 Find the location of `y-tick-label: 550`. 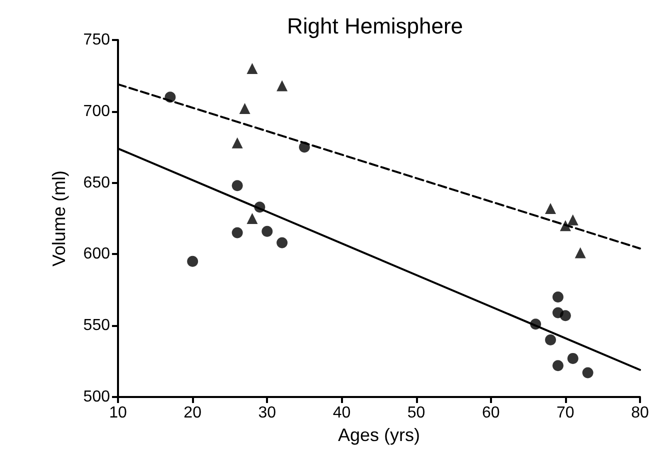

y-tick-label: 550 is located at coordinates (96, 325).